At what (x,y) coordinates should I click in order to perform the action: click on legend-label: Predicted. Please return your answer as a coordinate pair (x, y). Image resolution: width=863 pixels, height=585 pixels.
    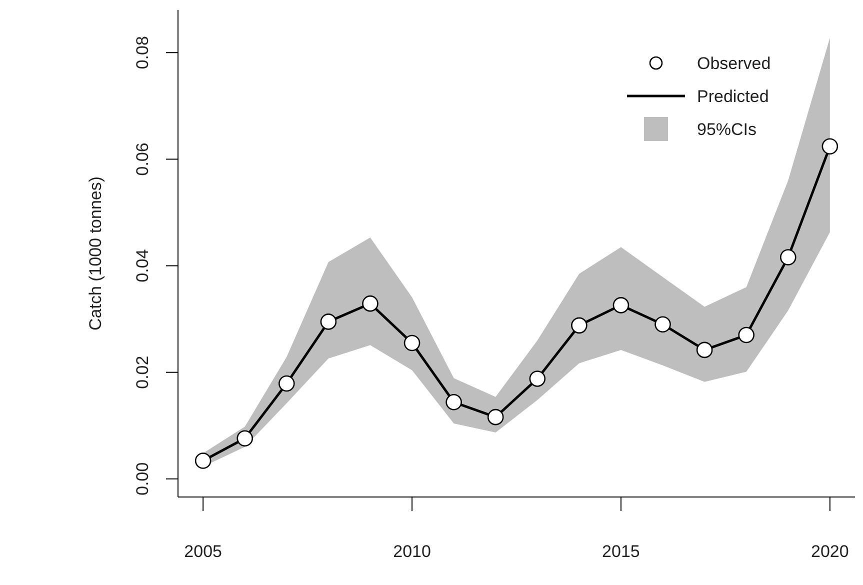
    Looking at the image, I should click on (733, 96).